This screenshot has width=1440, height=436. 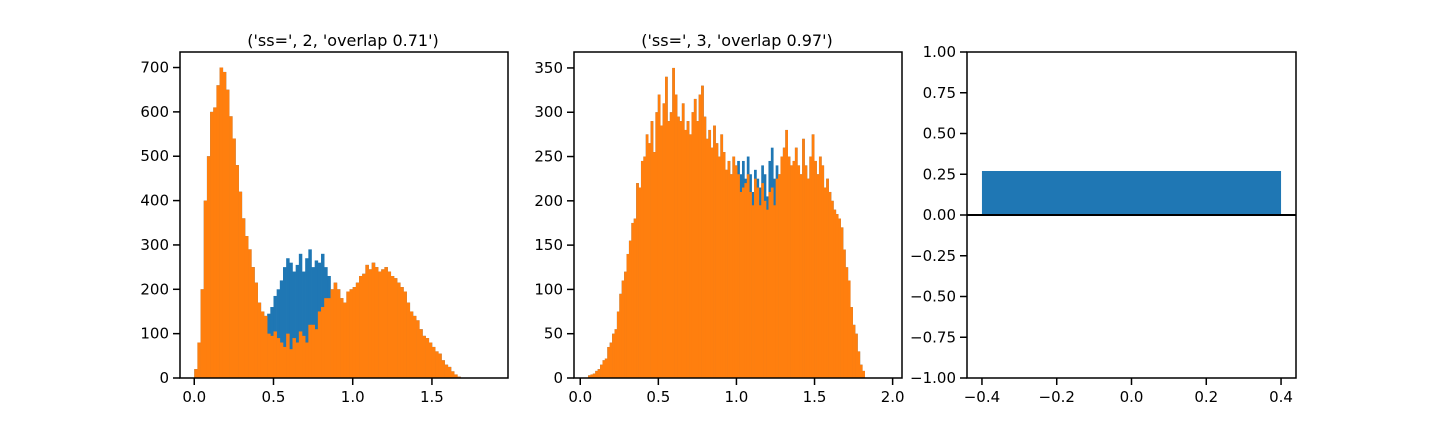 I want to click on panel-3-marks, so click(x=1131, y=193).